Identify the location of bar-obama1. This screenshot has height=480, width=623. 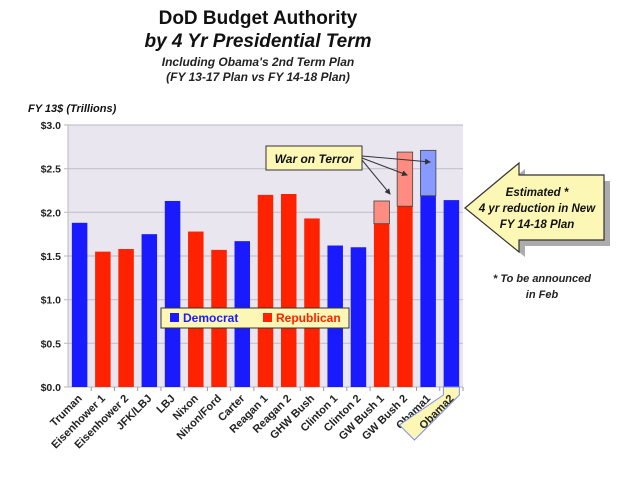
(428, 291).